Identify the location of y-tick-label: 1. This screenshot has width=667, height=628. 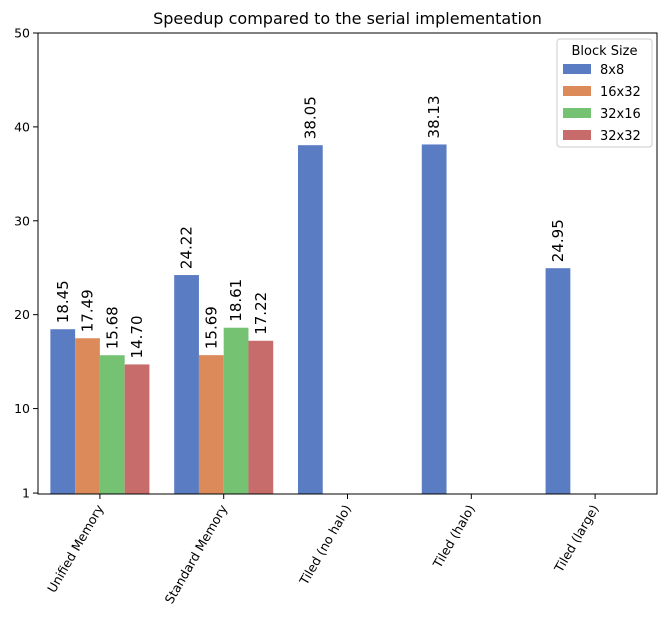
(26, 493).